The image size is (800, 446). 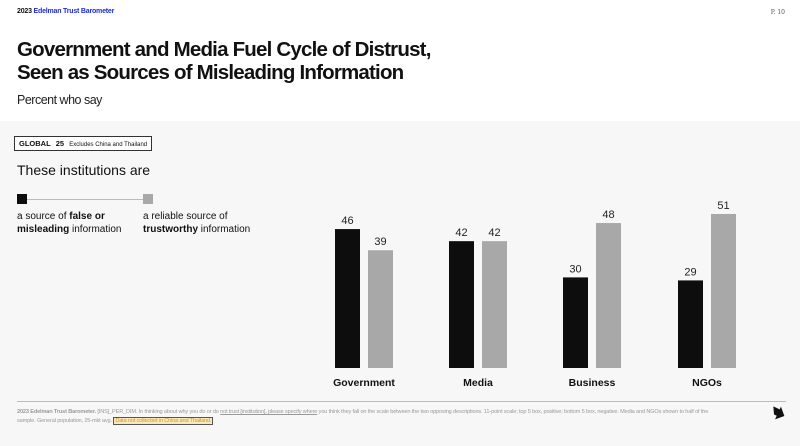 I want to click on data-label-business-trustworthy: 48, so click(x=608, y=215).